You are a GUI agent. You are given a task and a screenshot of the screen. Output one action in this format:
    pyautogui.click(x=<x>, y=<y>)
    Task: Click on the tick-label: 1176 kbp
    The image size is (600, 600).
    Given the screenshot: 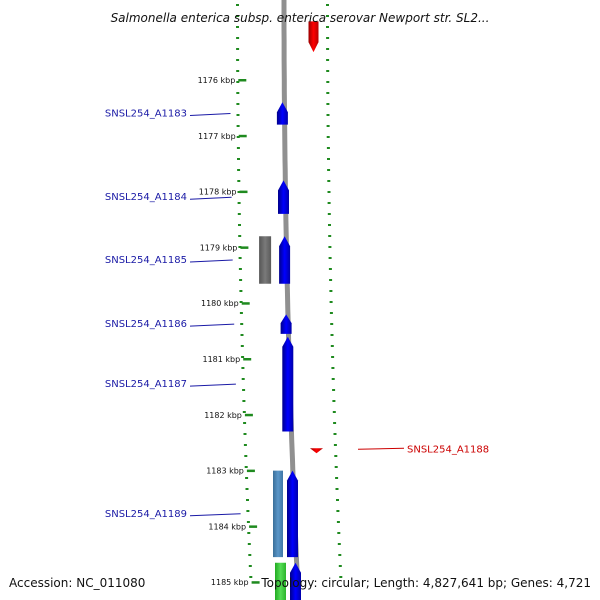 What is the action you would take?
    pyautogui.click(x=217, y=80)
    